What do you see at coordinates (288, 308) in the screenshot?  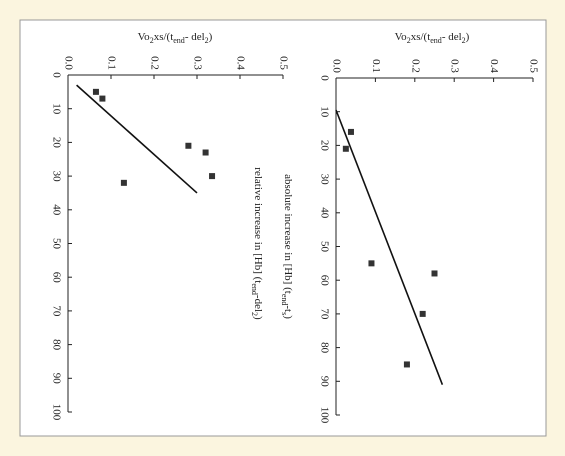 I see `x-axis-label-segment: -t` at bounding box center [288, 308].